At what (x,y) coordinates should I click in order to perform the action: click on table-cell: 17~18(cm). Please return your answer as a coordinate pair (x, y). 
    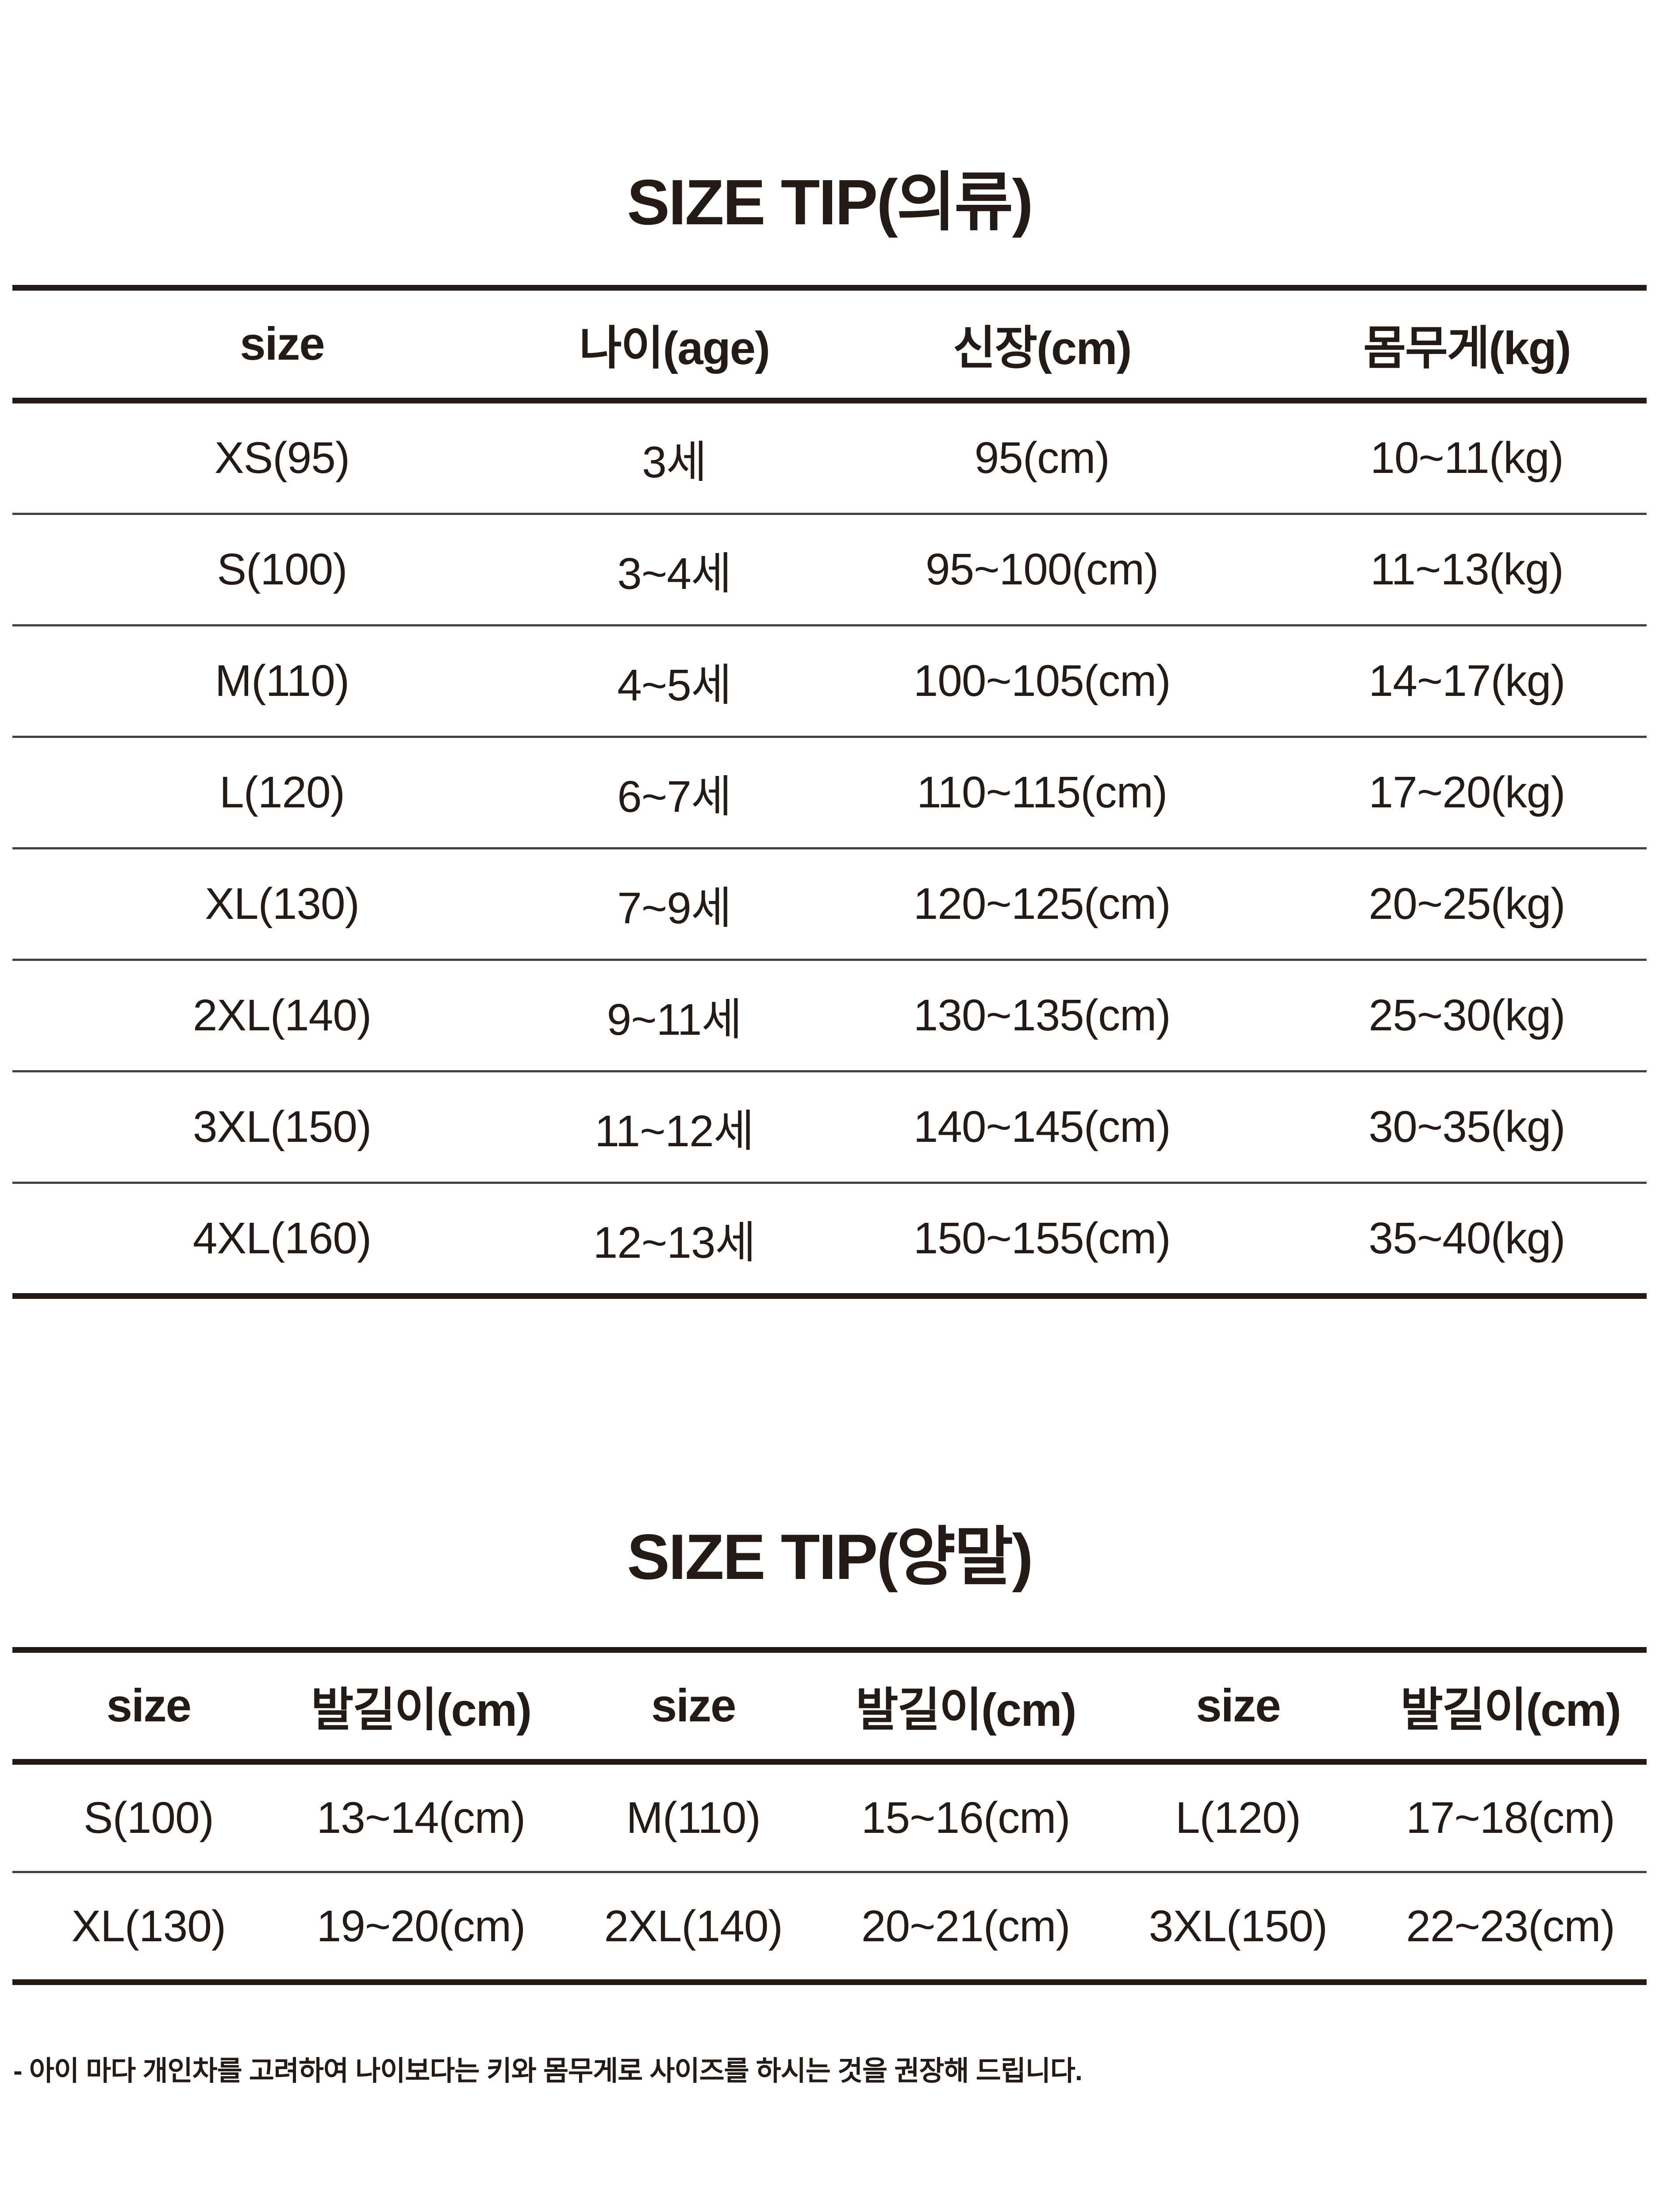
    Looking at the image, I should click on (1511, 1818).